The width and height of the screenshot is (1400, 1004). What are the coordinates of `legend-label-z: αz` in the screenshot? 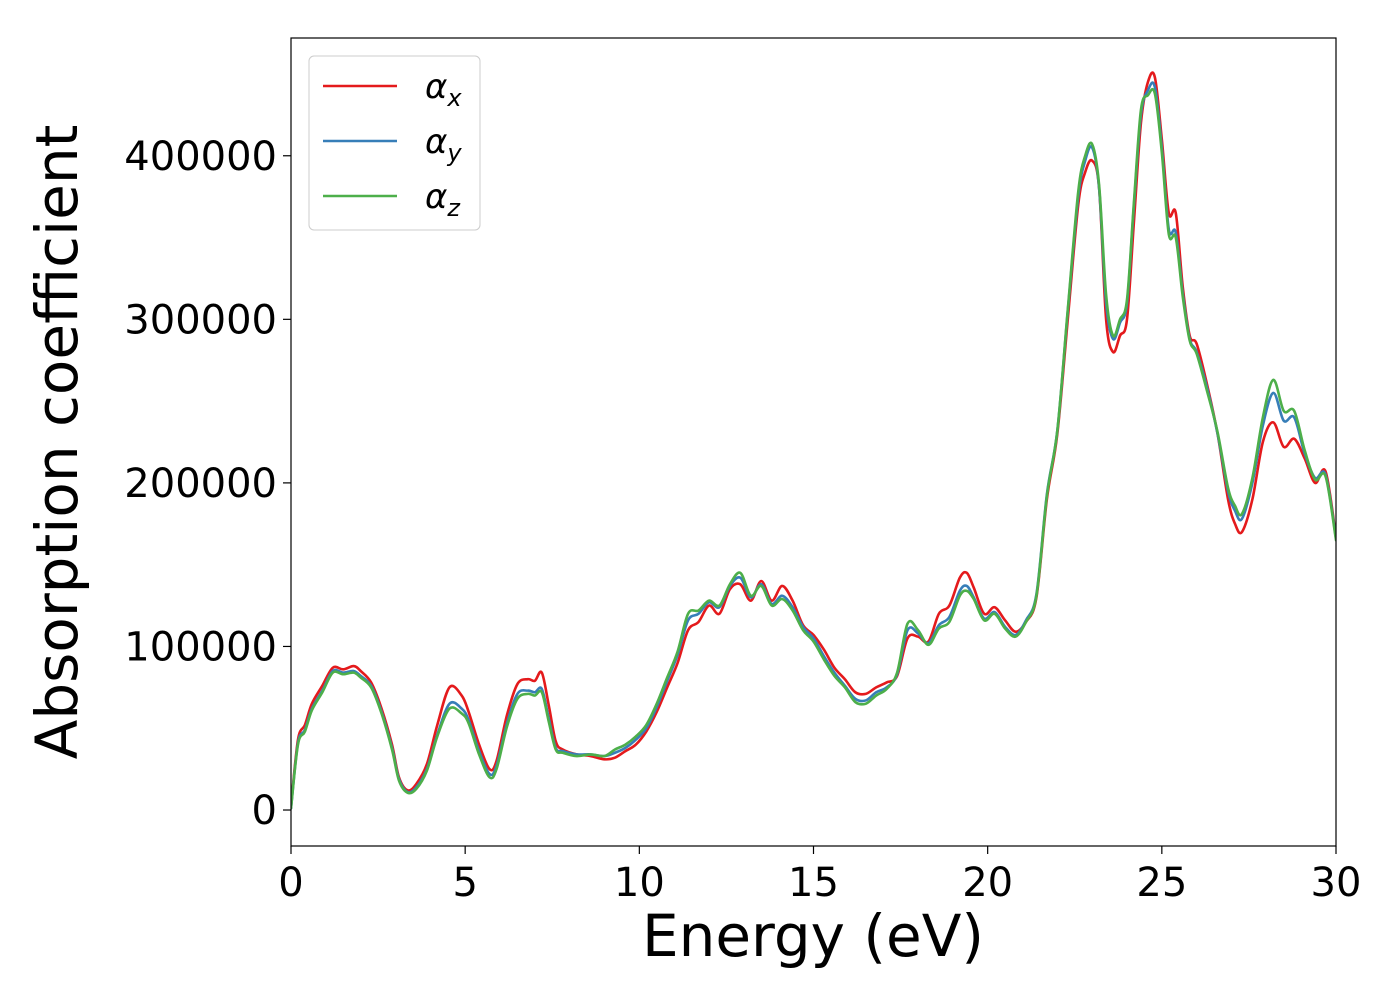 It's located at (443, 199).